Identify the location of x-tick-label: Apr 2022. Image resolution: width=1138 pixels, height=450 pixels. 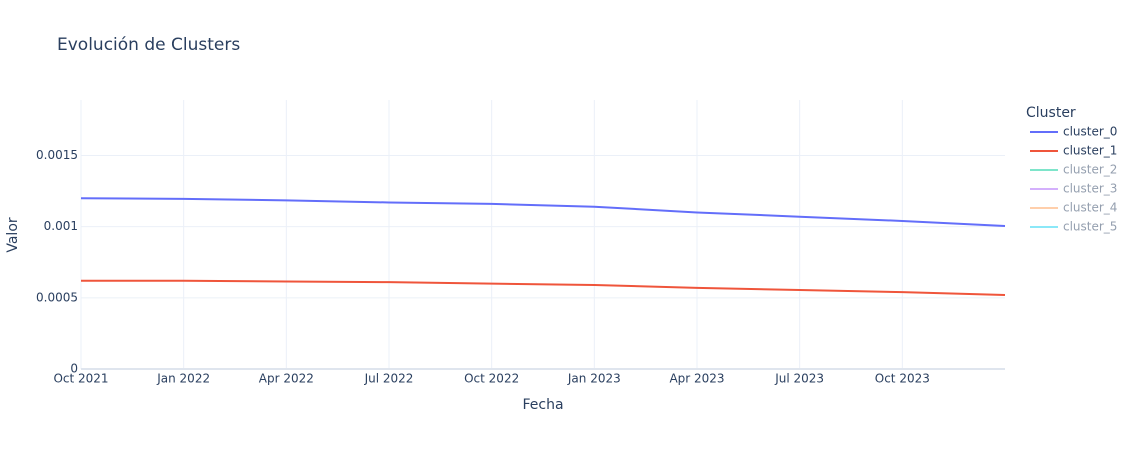
(286, 379).